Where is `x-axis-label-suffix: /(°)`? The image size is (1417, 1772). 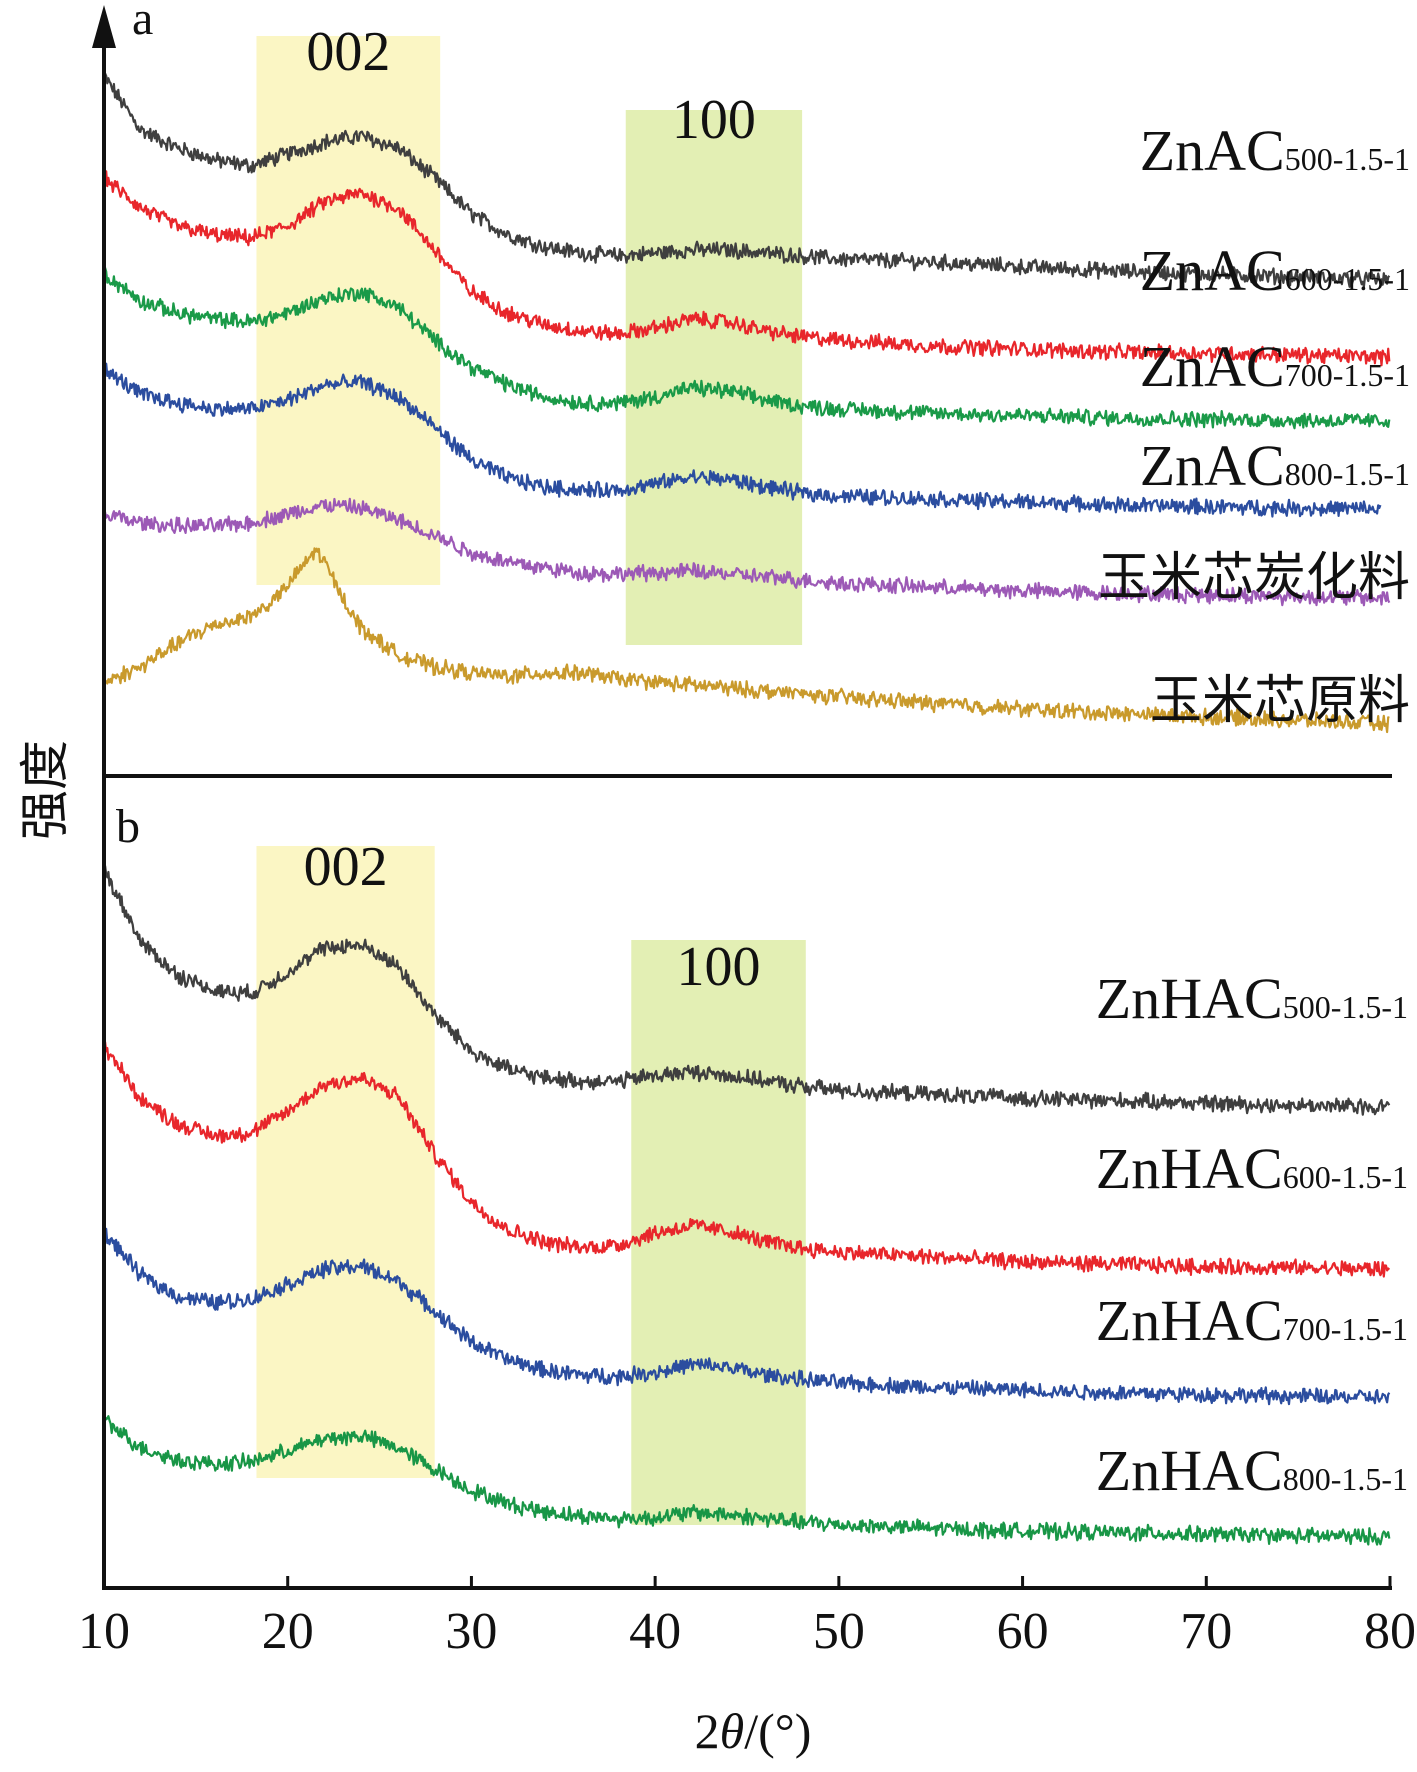 x-axis-label-suffix: /(°) is located at coordinates (777, 1731).